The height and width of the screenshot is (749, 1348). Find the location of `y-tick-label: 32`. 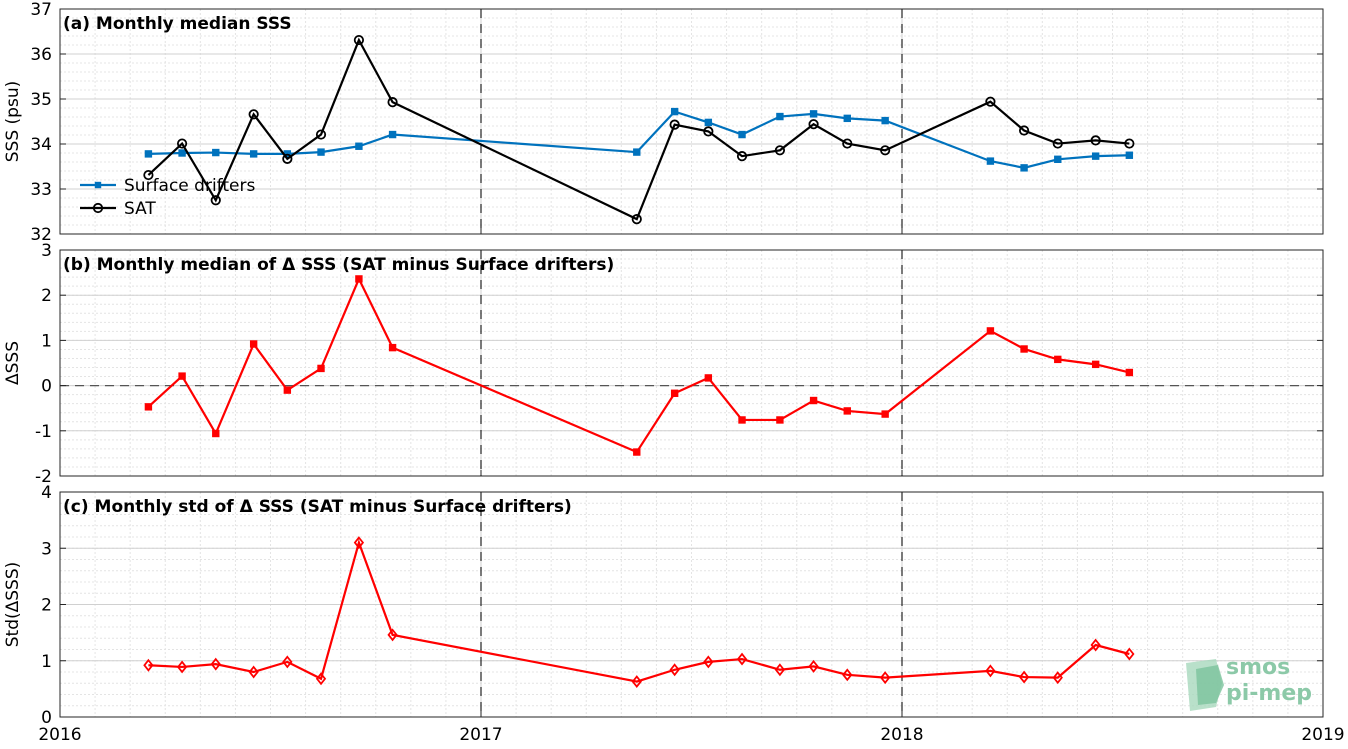

y-tick-label: 32 is located at coordinates (41, 235).